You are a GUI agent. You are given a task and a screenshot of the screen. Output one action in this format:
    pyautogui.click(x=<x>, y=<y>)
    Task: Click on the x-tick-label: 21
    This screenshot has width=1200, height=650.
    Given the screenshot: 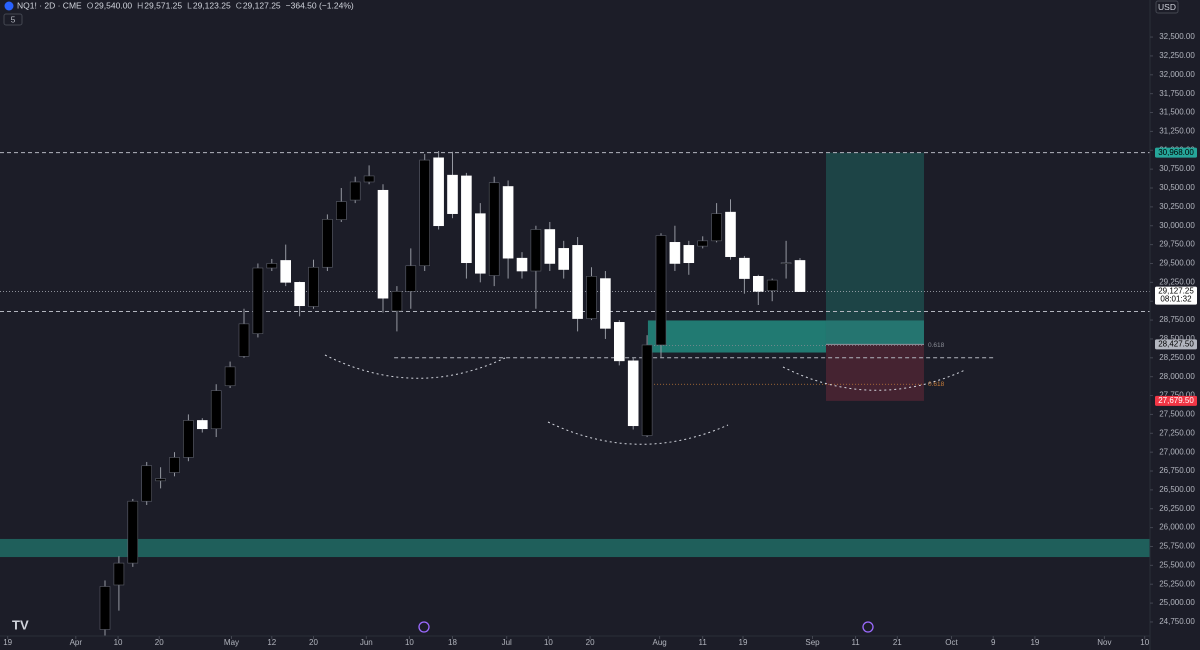 What is the action you would take?
    pyautogui.click(x=897, y=642)
    